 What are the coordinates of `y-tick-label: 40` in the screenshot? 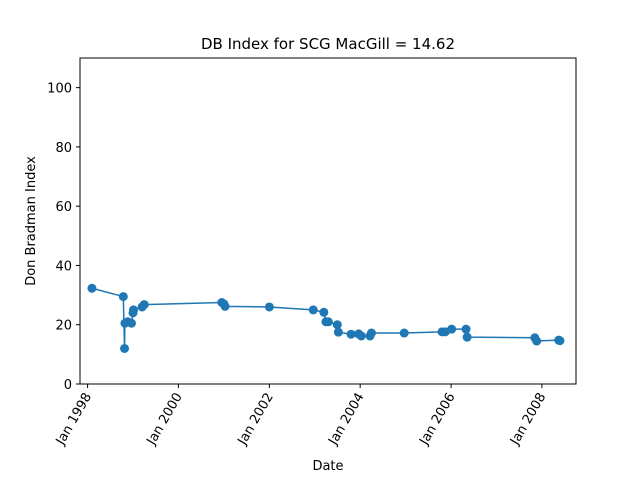 It's located at (63, 266).